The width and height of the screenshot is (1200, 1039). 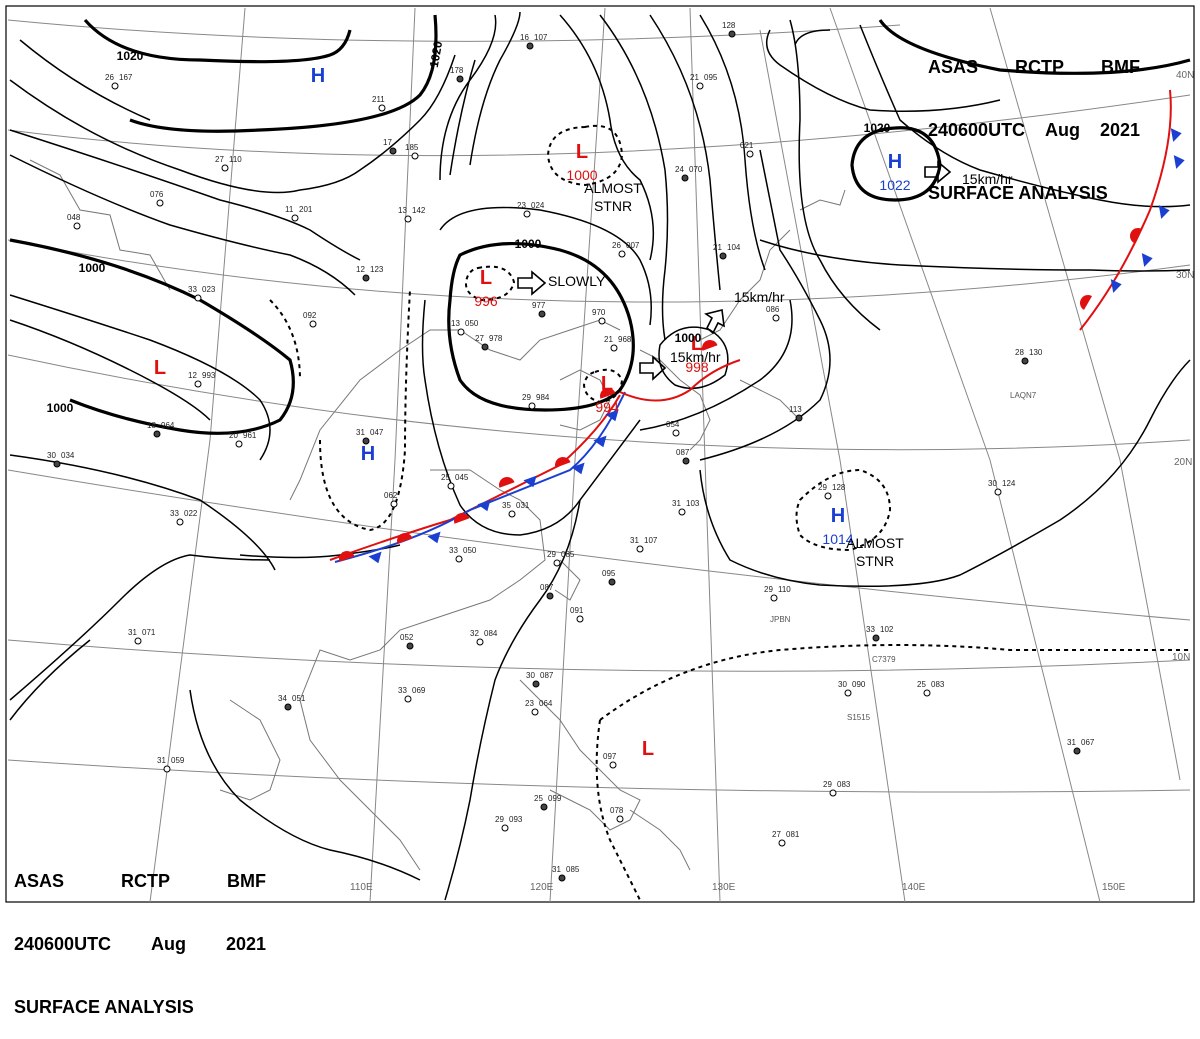 I want to click on header-year: 2021, so click(x=245, y=944).